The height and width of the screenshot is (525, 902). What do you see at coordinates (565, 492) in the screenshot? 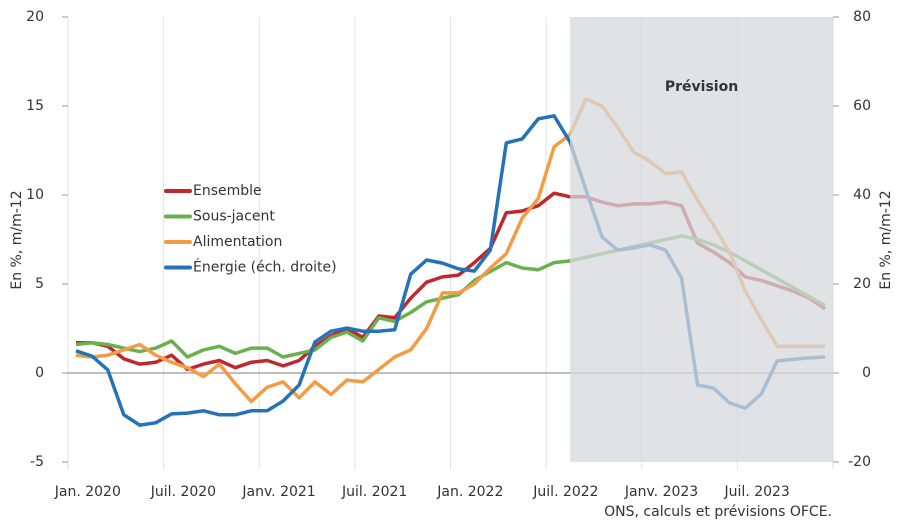
I see `x-tick-label: Juil. 2022` at bounding box center [565, 492].